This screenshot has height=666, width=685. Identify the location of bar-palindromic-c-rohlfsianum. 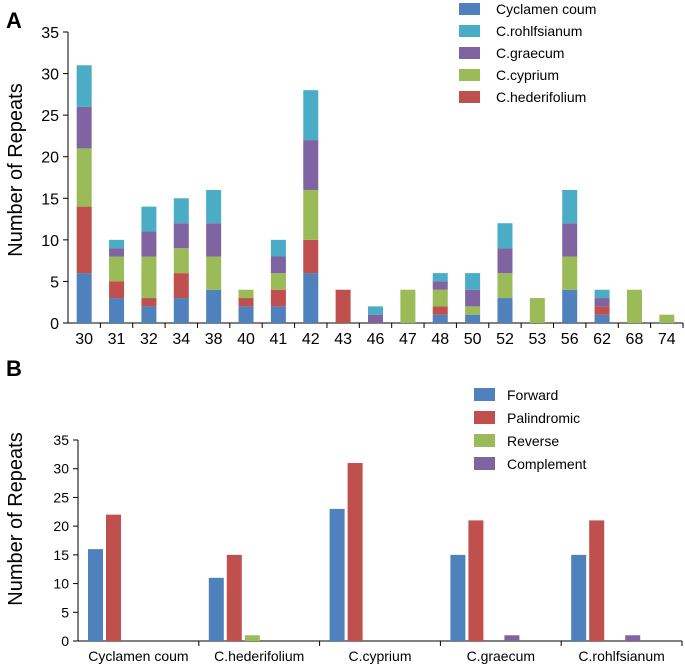
(597, 580).